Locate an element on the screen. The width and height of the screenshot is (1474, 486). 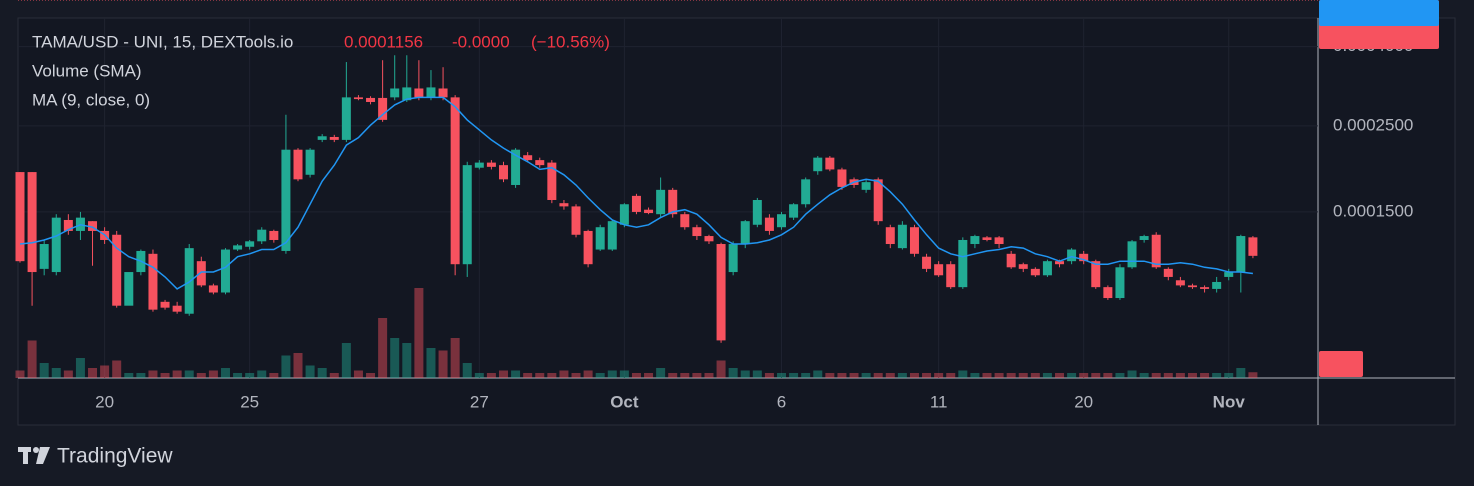
brand: TradingView is located at coordinates (115, 456).